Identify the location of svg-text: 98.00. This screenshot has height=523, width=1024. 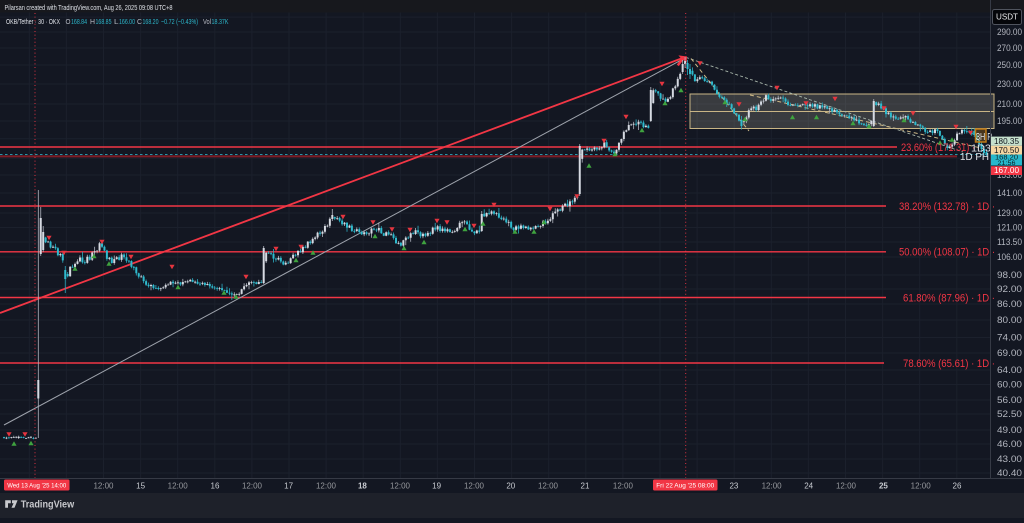
(1009, 275).